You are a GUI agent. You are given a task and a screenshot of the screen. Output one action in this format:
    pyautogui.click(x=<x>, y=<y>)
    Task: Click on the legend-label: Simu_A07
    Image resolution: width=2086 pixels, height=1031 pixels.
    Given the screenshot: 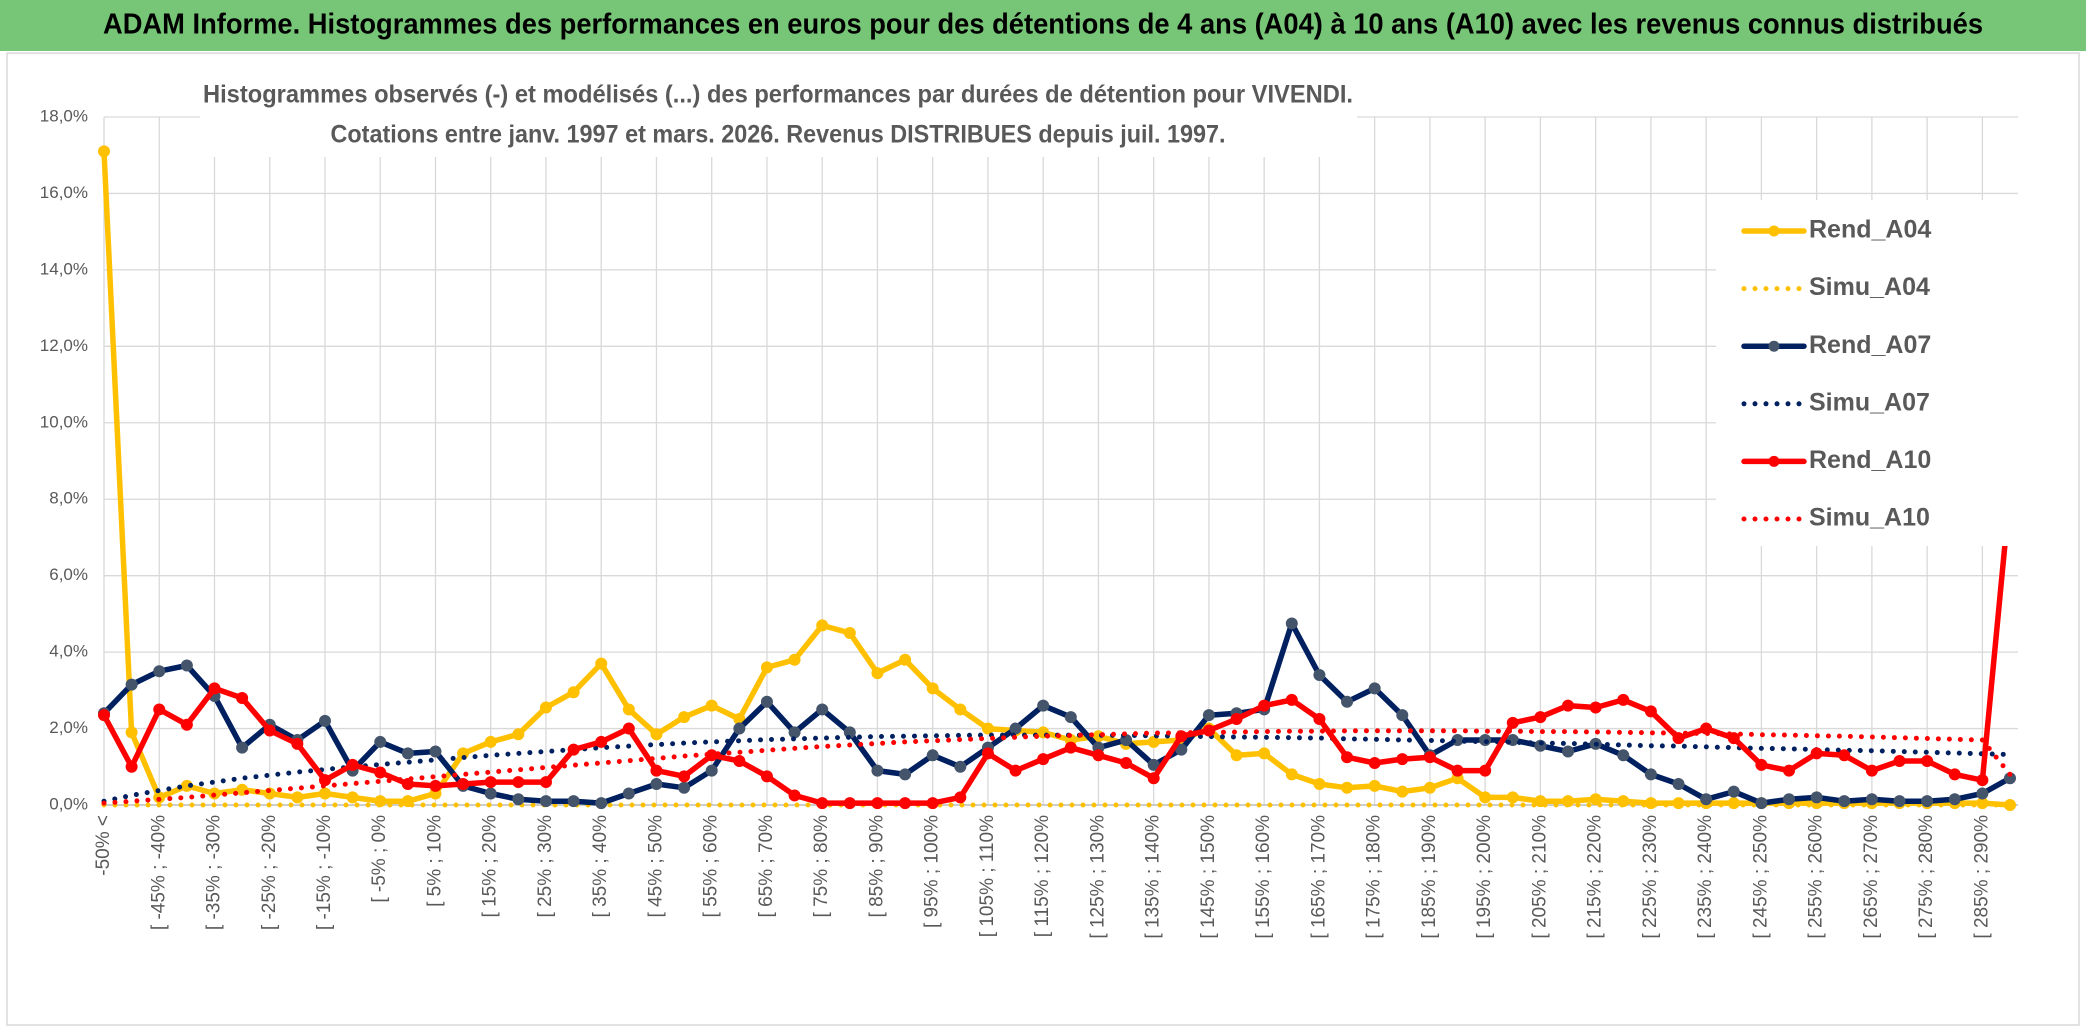 What is the action you would take?
    pyautogui.click(x=1869, y=402)
    